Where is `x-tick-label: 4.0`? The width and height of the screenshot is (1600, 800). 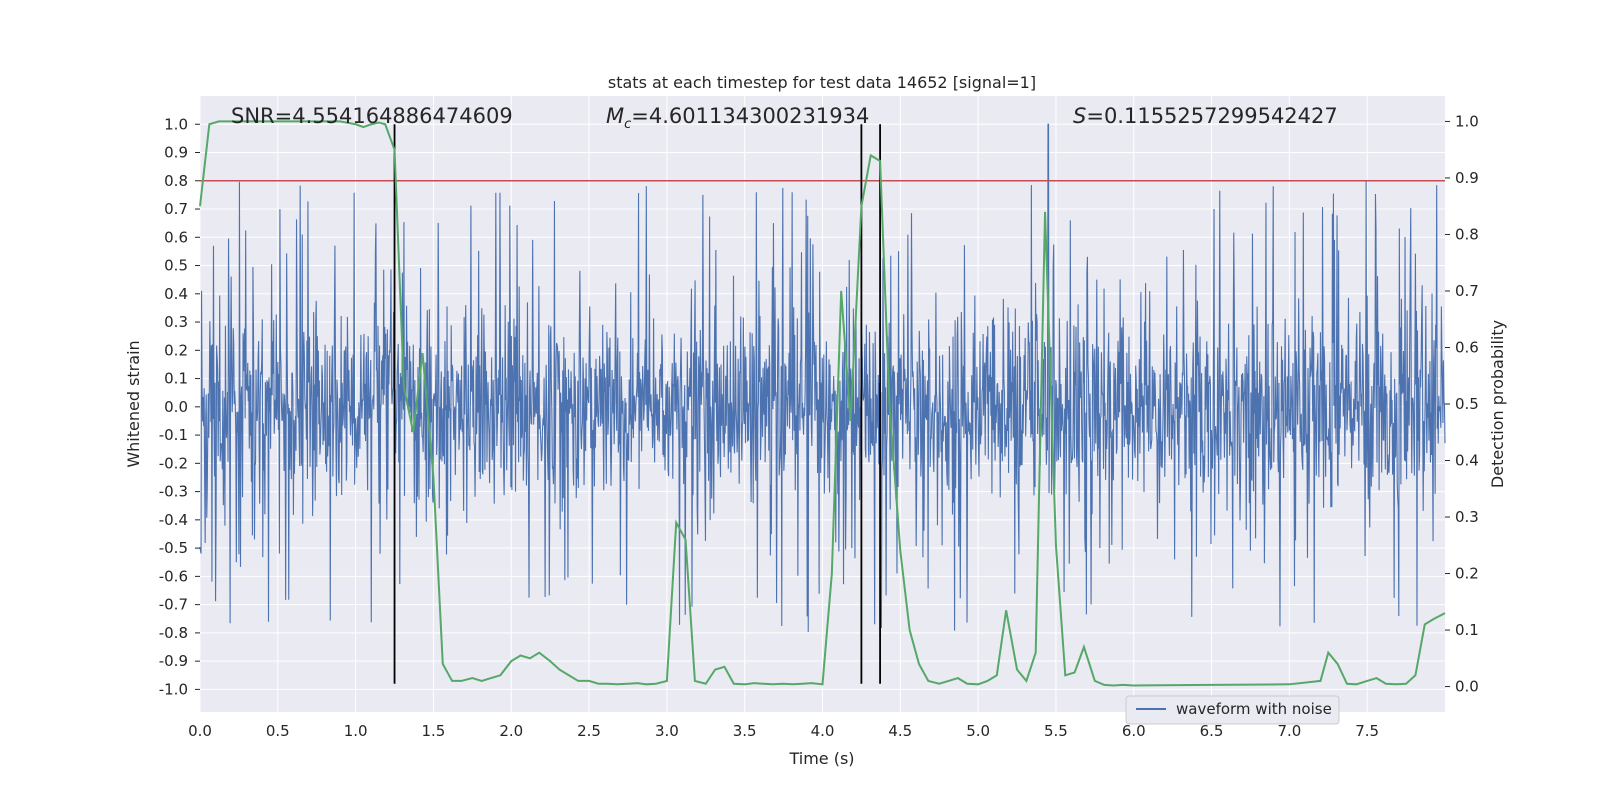 x-tick-label: 4.0 is located at coordinates (823, 731).